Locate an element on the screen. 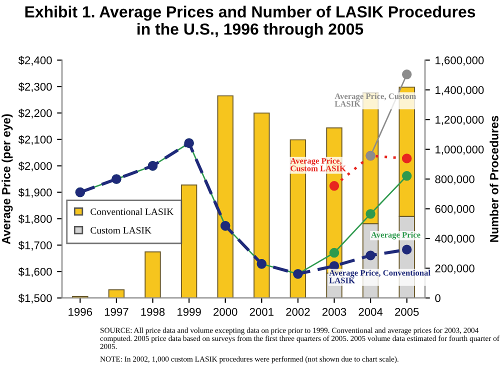  x-tick-label: 1997 is located at coordinates (116, 312).